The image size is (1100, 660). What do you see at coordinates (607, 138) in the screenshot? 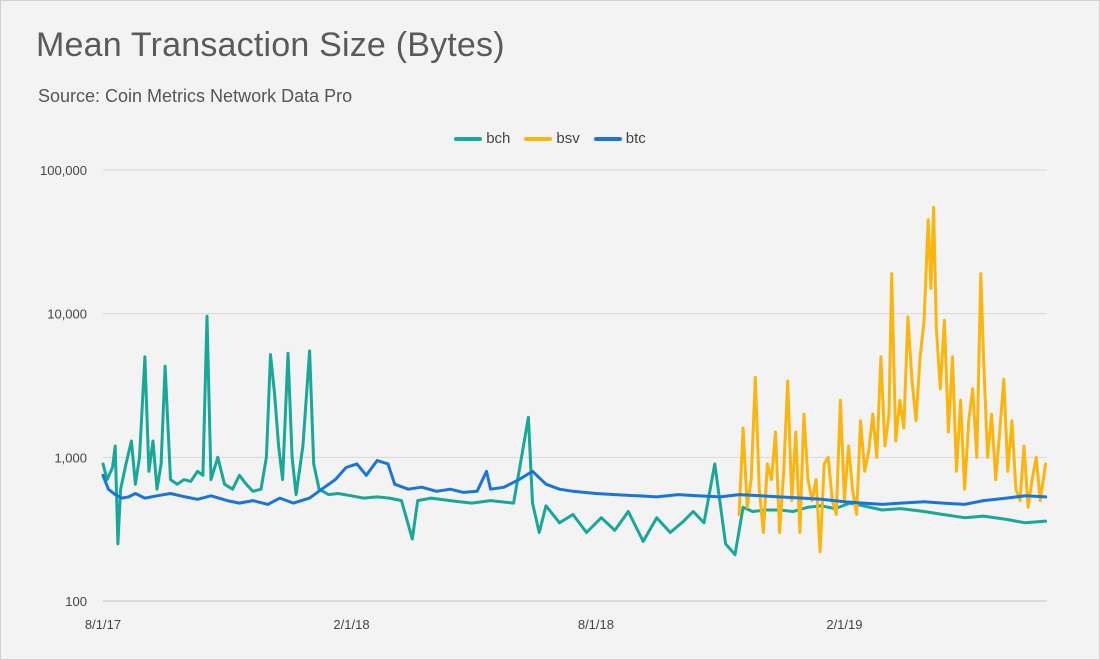
I see `legend-swatch-btc` at bounding box center [607, 138].